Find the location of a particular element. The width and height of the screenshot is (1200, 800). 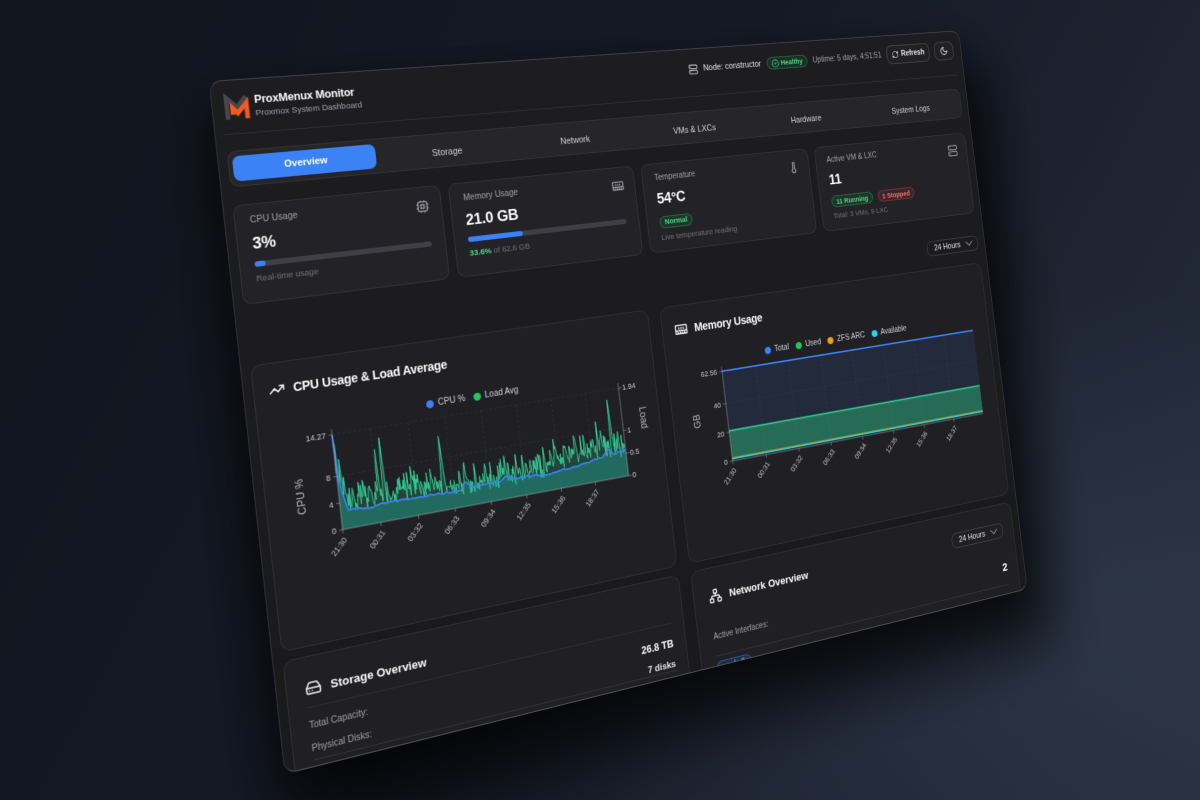

svg-text: 1 is located at coordinates (629, 429).